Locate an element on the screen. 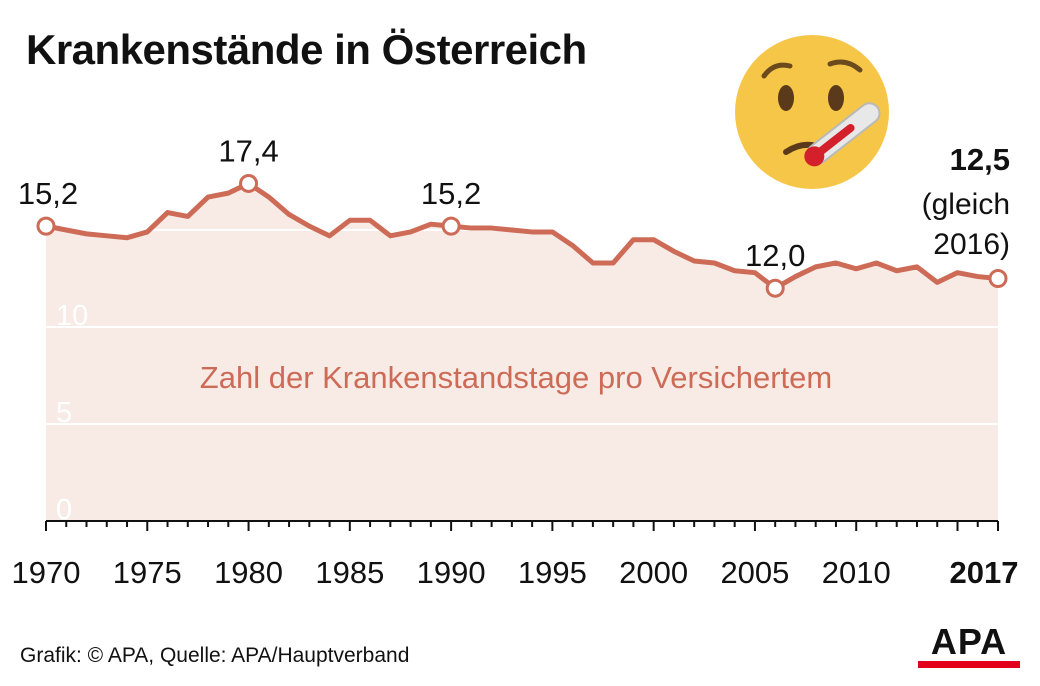 This screenshot has height=686, width=1040. x-tick-label: 1990 is located at coordinates (451, 572).